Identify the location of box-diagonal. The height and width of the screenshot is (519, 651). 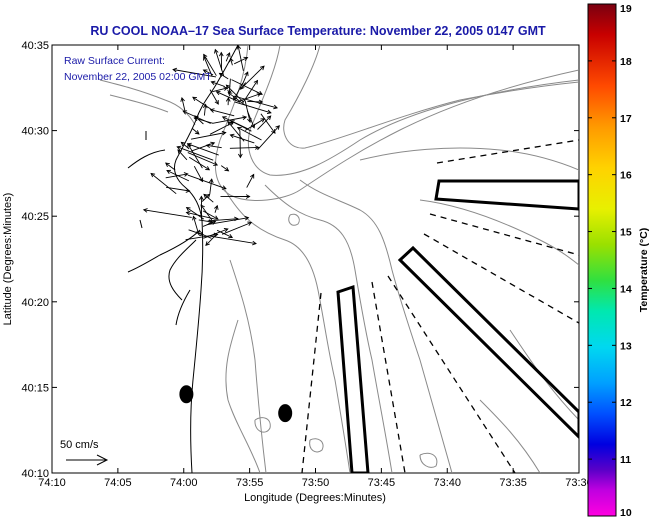
(488, 342).